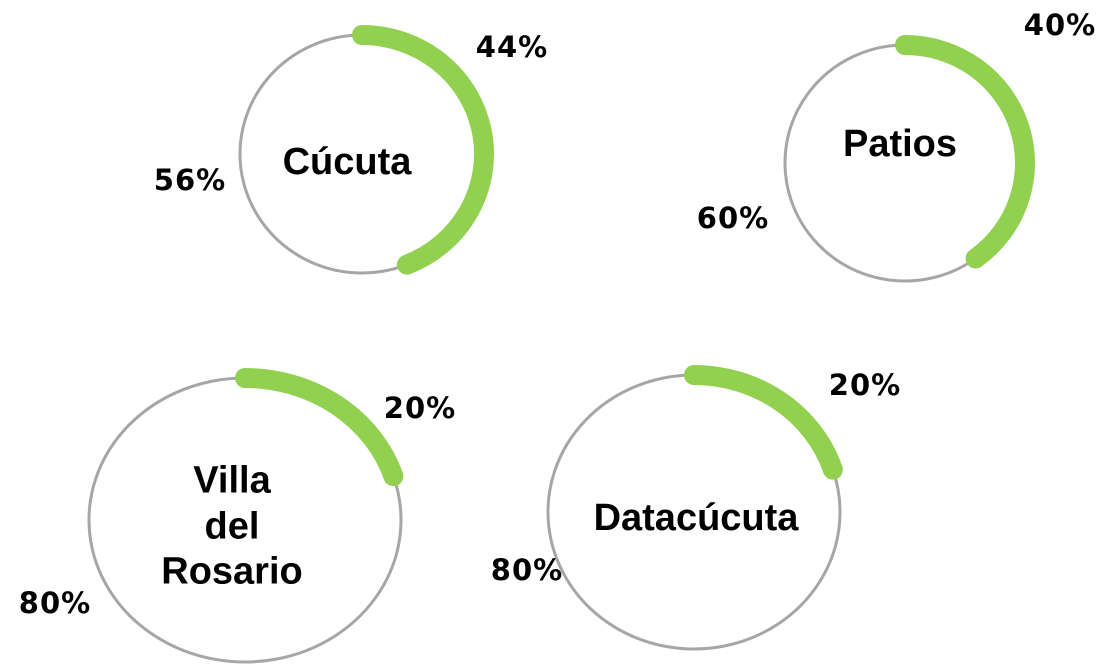 The width and height of the screenshot is (1102, 668). I want to click on gauge-title: Datacúcuta, so click(696, 518).